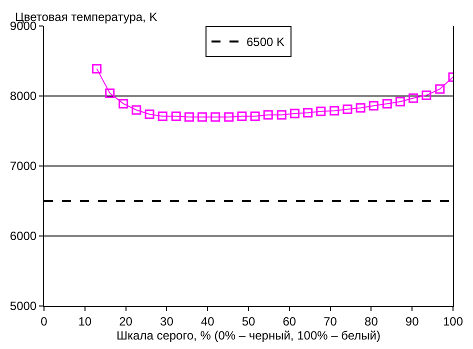 The width and height of the screenshot is (473, 349). What do you see at coordinates (412, 321) in the screenshot?
I see `x-tick-label: 90` at bounding box center [412, 321].